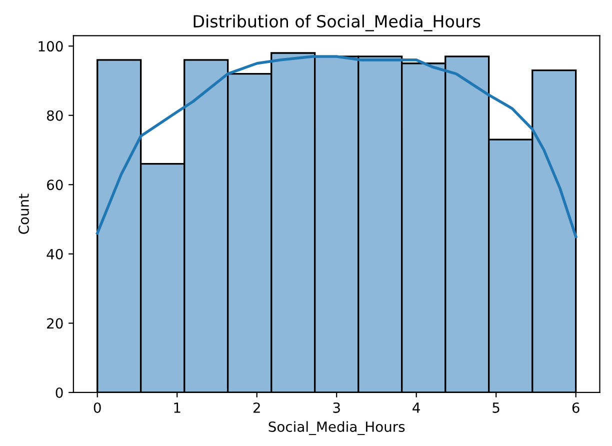 This screenshot has height=446, width=612. I want to click on x-tick-label: 1, so click(177, 407).